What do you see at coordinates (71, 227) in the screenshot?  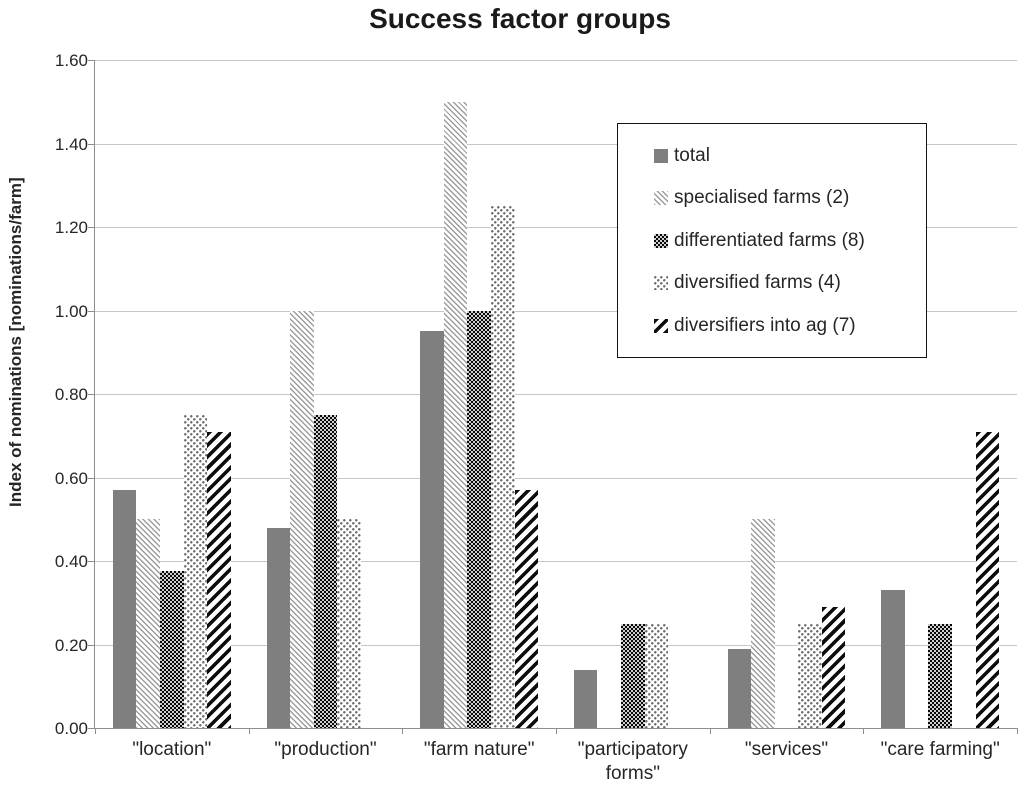 I see `y-tick-label: 1.20` at bounding box center [71, 227].